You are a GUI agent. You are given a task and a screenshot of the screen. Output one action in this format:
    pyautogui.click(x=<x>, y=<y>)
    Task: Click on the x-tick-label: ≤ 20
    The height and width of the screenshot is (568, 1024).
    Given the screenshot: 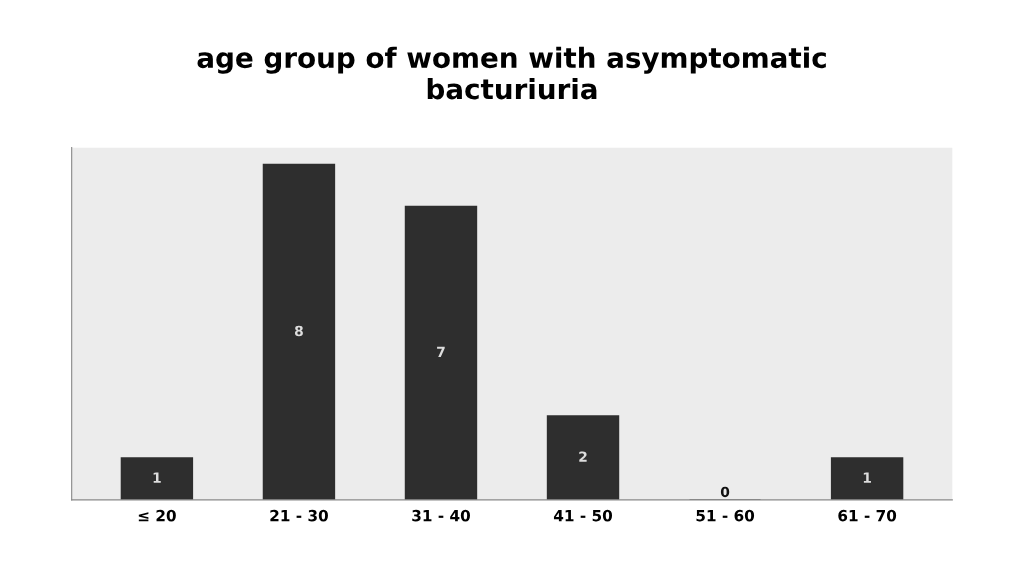 What is the action you would take?
    pyautogui.click(x=157, y=515)
    